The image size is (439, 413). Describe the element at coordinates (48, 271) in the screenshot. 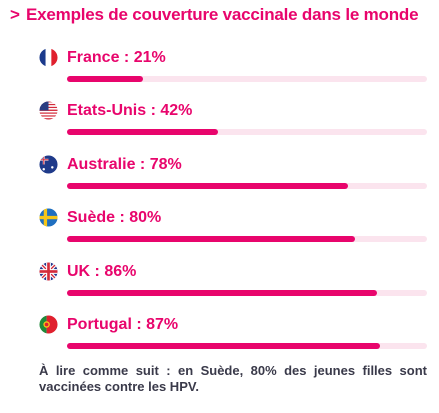

I see `uk-flag-icon` at that location.